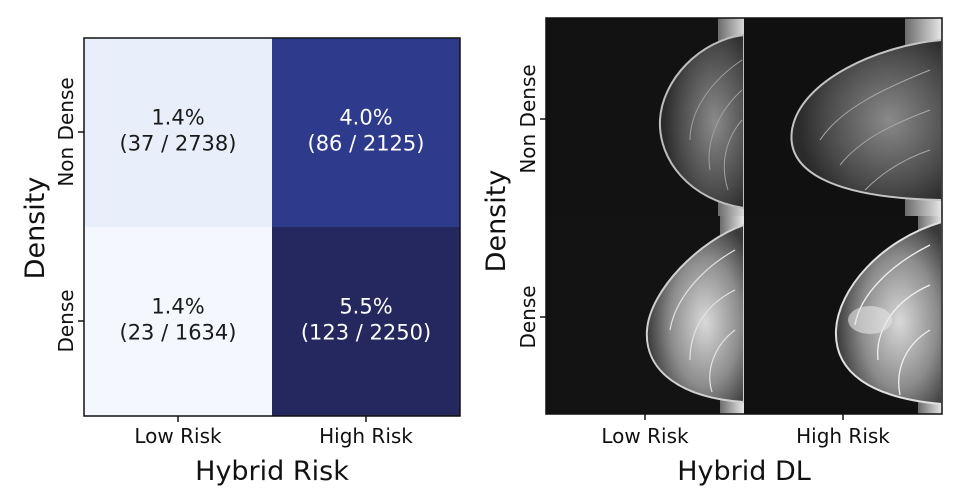 This screenshot has height=500, width=970. What do you see at coordinates (496, 221) in the screenshot?
I see `grid-y-axis-label: Density` at bounding box center [496, 221].